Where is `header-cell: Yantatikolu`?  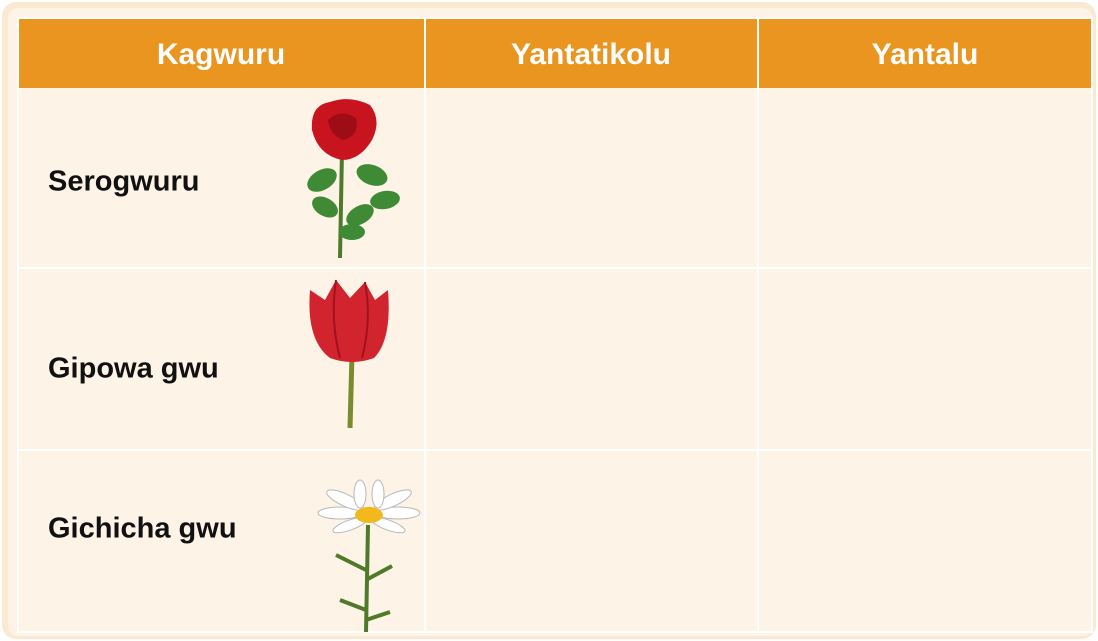 header-cell: Yantatikolu is located at coordinates (591, 54).